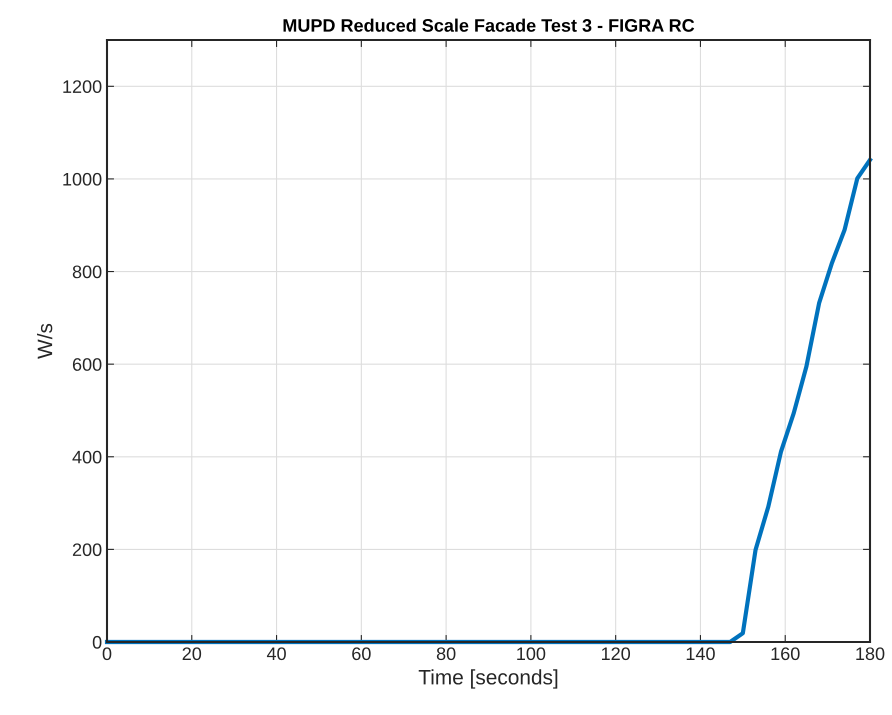 The image size is (892, 715). Describe the element at coordinates (87, 364) in the screenshot. I see `y-tick-label: 600` at that location.